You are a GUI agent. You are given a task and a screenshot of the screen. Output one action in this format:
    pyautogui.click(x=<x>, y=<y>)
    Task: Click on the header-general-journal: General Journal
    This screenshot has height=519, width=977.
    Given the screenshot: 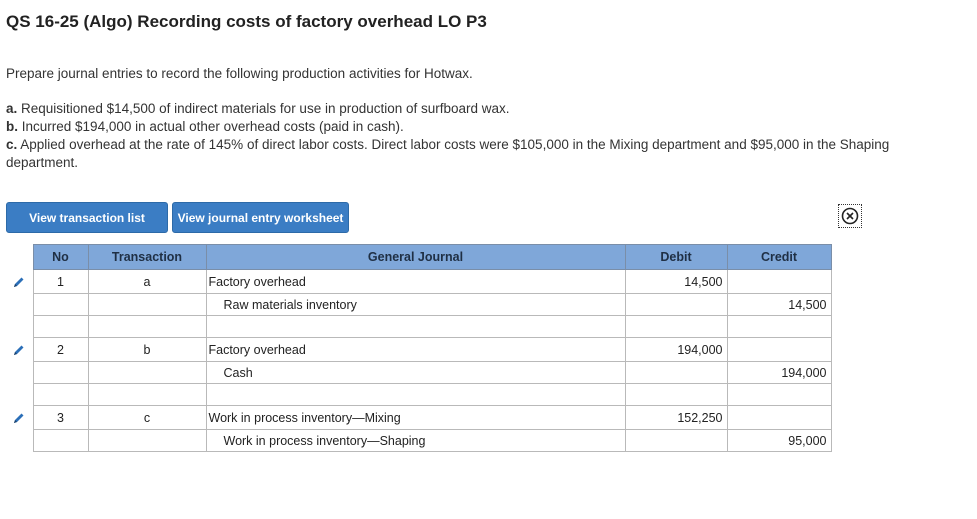 What is the action you would take?
    pyautogui.click(x=415, y=257)
    